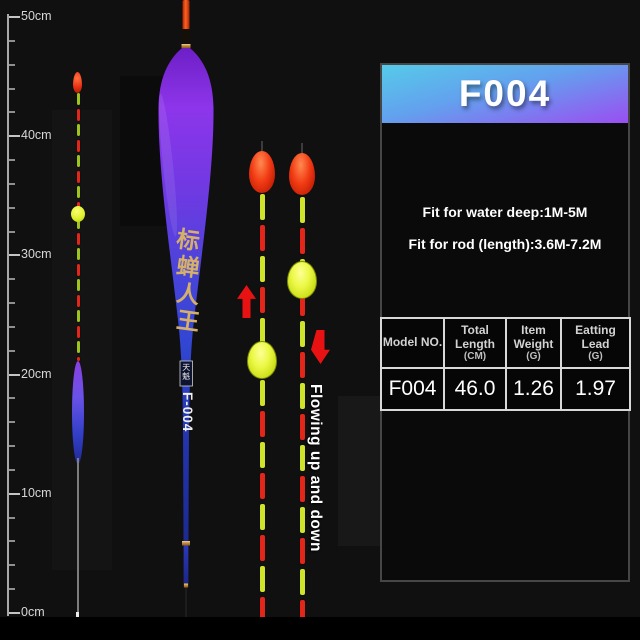 The height and width of the screenshot is (640, 640). Describe the element at coordinates (36, 373) in the screenshot. I see `ruler-label: 20cm` at that location.